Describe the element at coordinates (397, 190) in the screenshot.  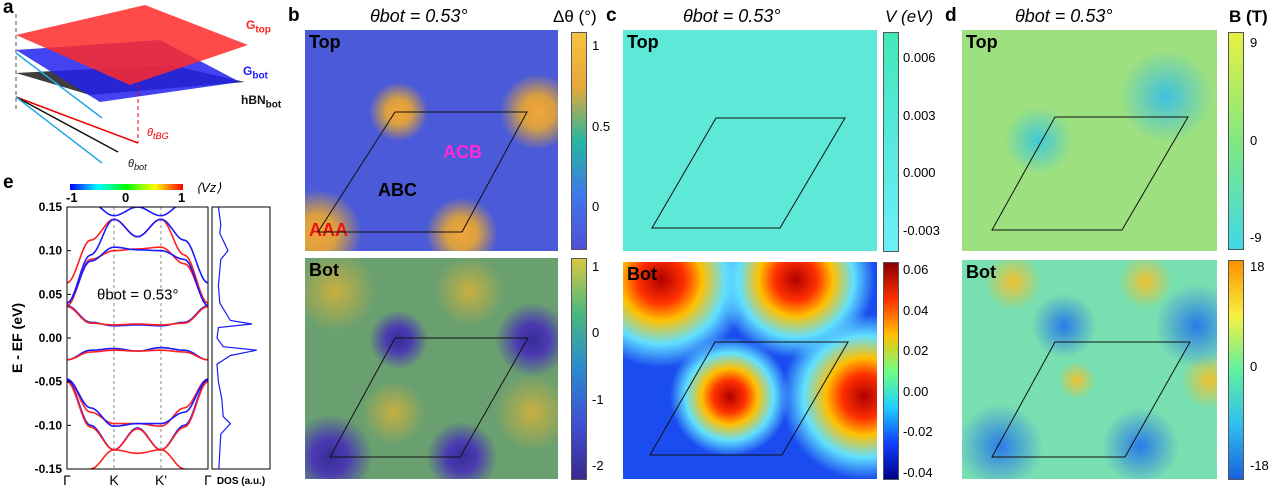
I see `abc-label: ABC` at that location.